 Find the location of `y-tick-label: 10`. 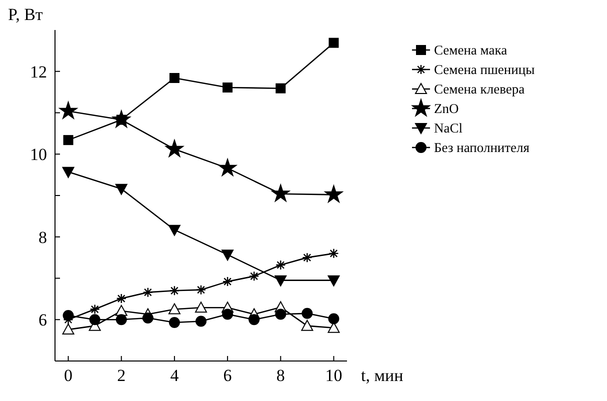

y-tick-label: 10 is located at coordinates (38, 154).